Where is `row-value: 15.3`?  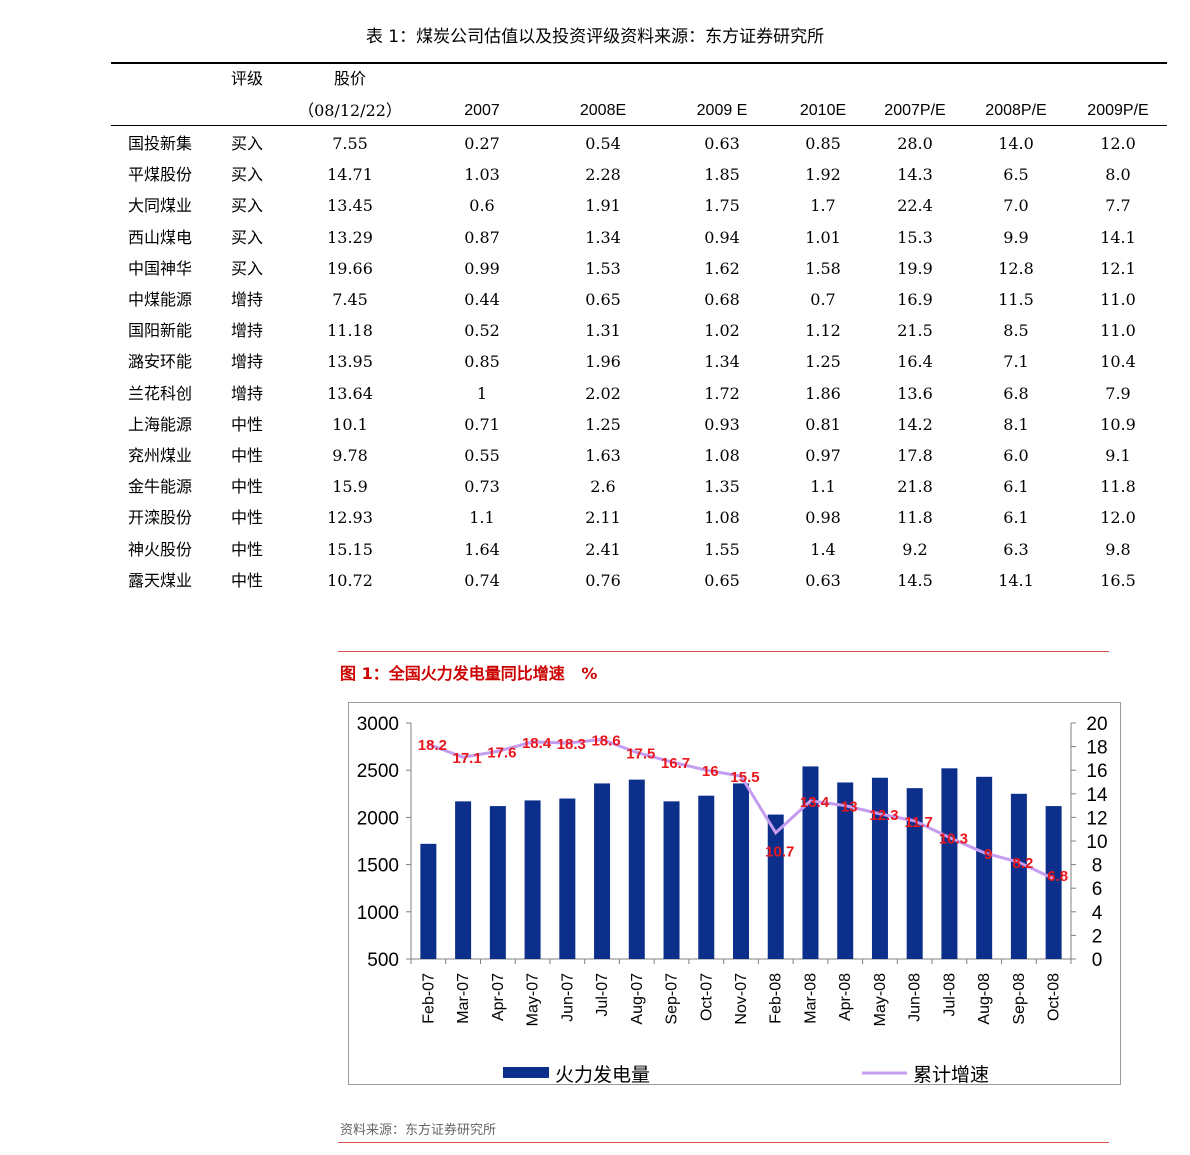 row-value: 15.3 is located at coordinates (915, 237).